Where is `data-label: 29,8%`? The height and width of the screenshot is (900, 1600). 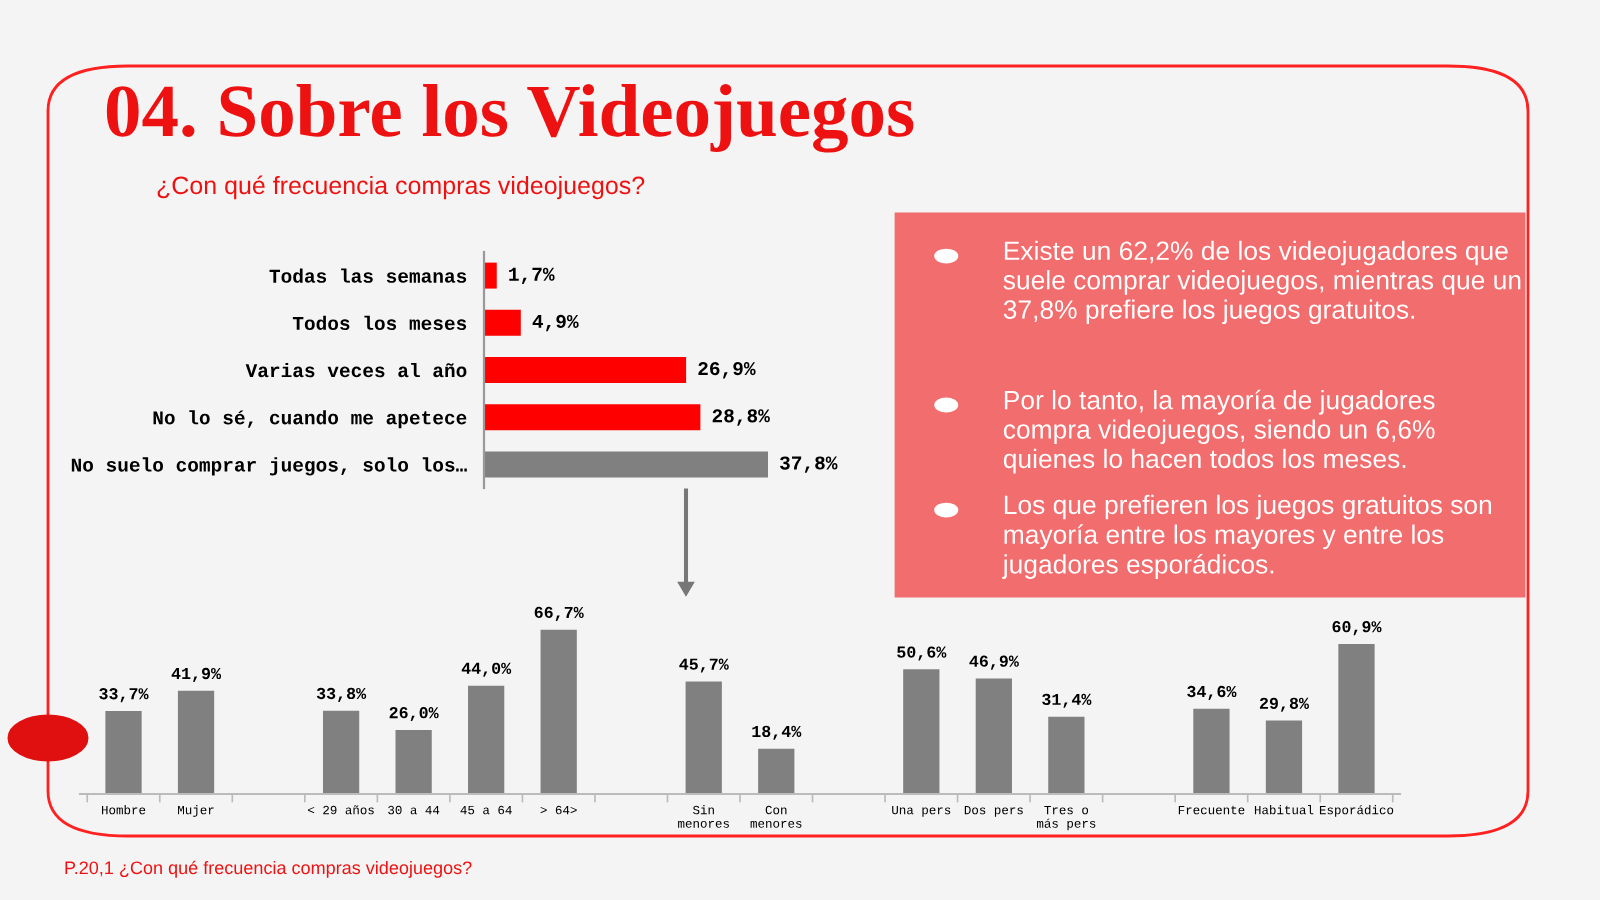 data-label: 29,8% is located at coordinates (1284, 704).